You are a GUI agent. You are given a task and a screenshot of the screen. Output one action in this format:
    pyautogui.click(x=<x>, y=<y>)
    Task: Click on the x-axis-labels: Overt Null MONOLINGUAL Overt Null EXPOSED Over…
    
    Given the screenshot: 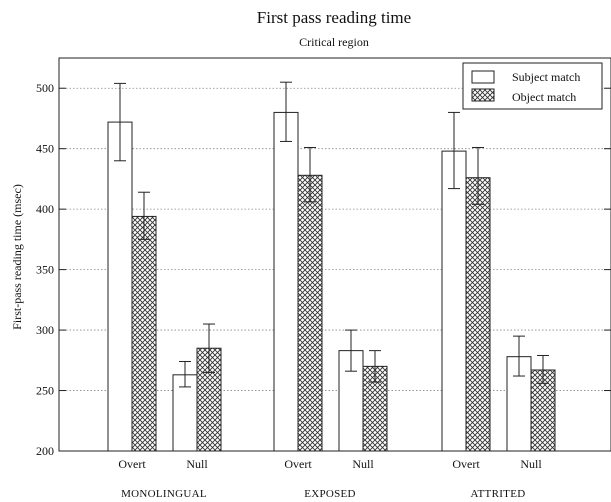 What is the action you would take?
    pyautogui.click(x=330, y=478)
    